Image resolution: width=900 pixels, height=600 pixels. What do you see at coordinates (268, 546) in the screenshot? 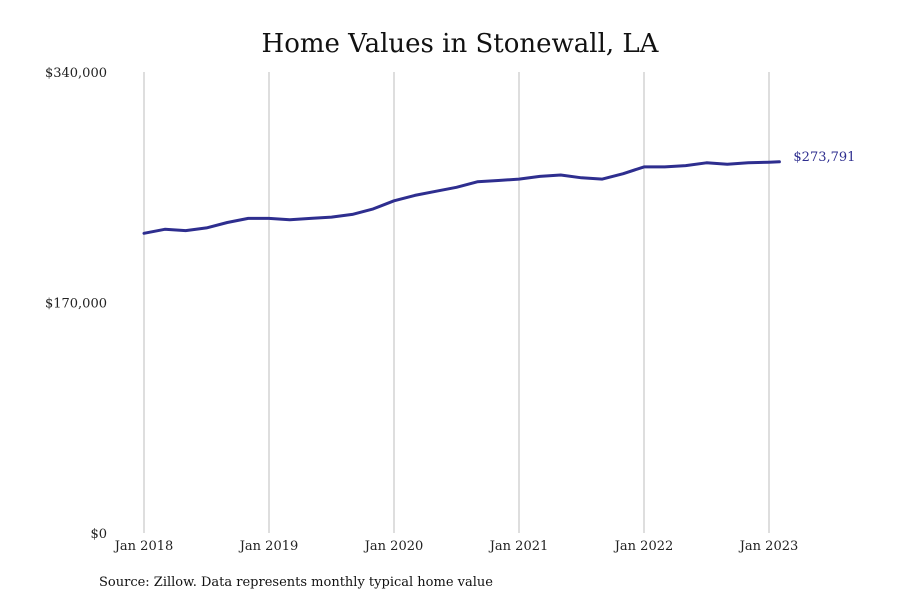
I see `x-tick-label: Jan 2019` at bounding box center [268, 546].